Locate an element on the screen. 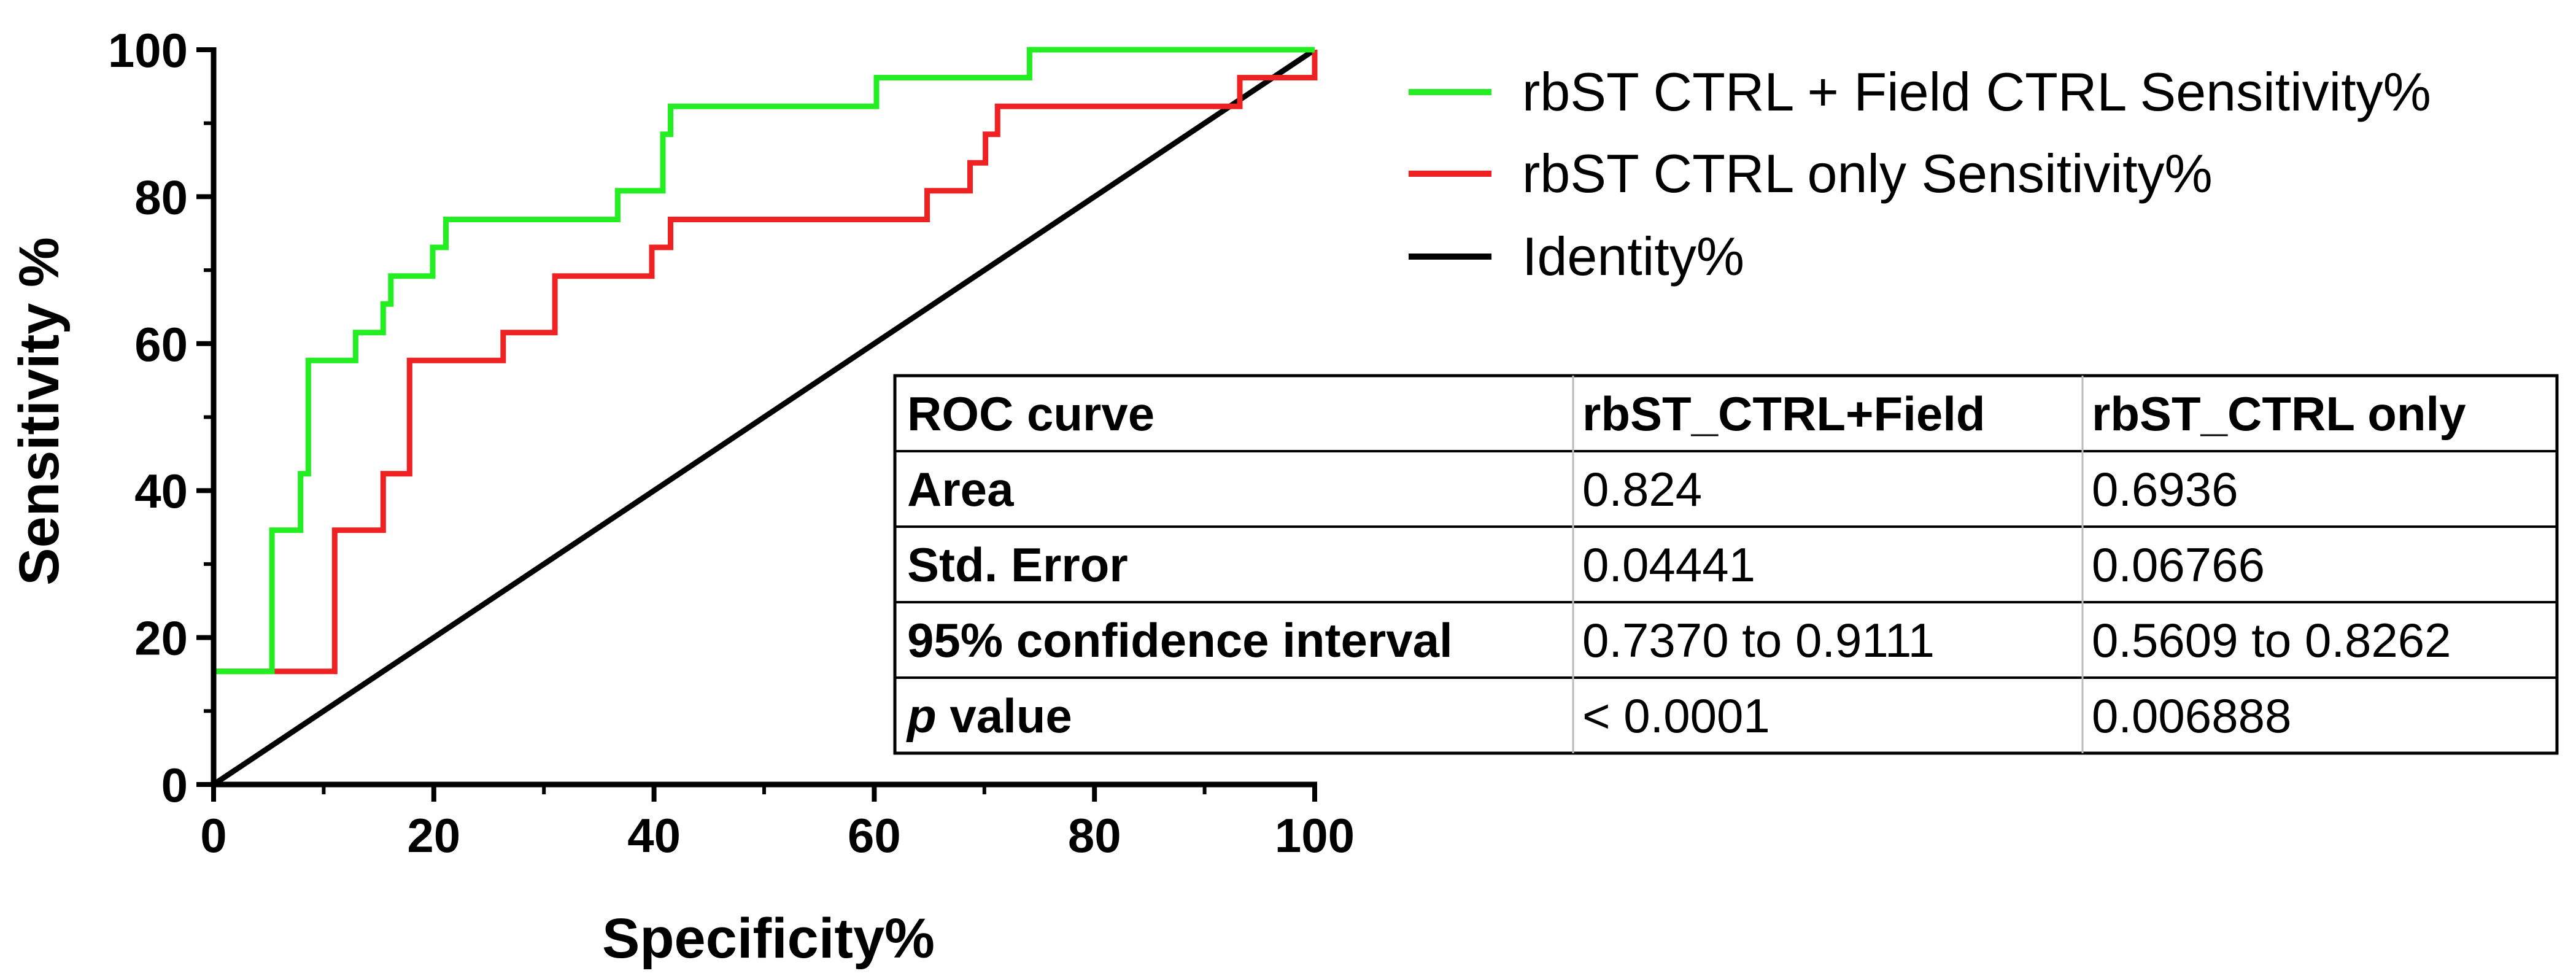 The height and width of the screenshot is (976, 2576). legend-label-ctrl-only: rbST CTRL only Sensitivity% is located at coordinates (1867, 173).